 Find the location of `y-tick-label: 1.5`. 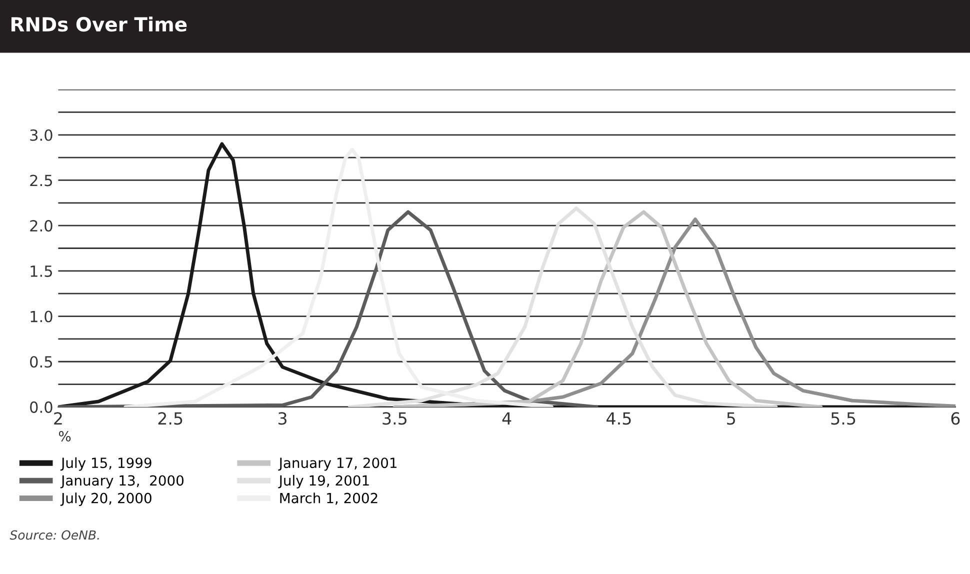

y-tick-label: 1.5 is located at coordinates (41, 271).